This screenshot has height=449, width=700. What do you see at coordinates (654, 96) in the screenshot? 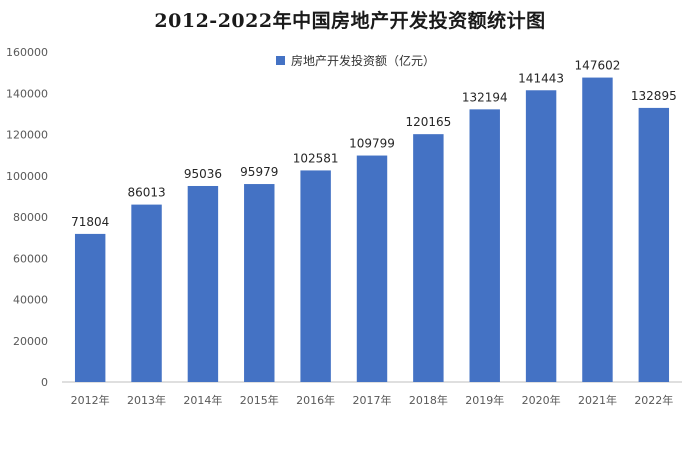
I see `bar-value-label: 132895` at bounding box center [654, 96].